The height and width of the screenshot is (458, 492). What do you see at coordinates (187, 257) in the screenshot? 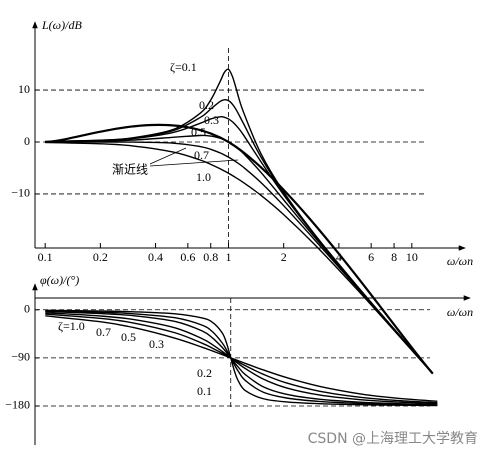
I see `x-tick-label: 0.6` at bounding box center [187, 257].